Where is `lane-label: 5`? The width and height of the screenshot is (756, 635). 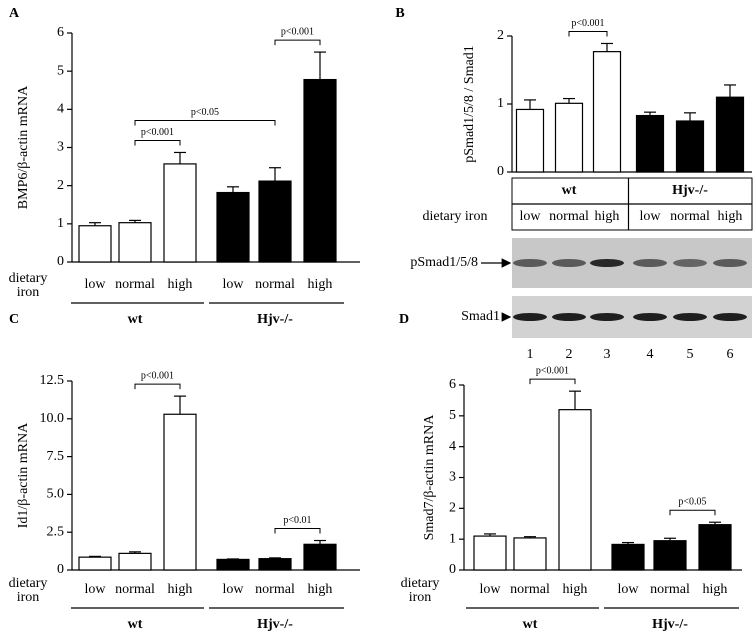 lane-label: 5 is located at coordinates (690, 354).